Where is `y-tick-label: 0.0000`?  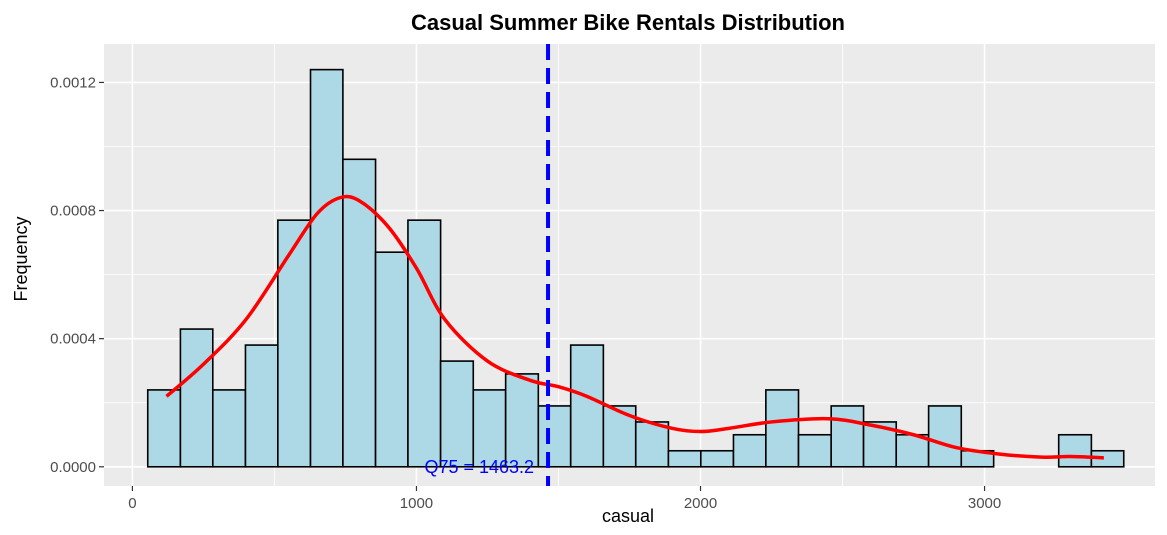
y-tick-label: 0.0000 is located at coordinates (73, 467).